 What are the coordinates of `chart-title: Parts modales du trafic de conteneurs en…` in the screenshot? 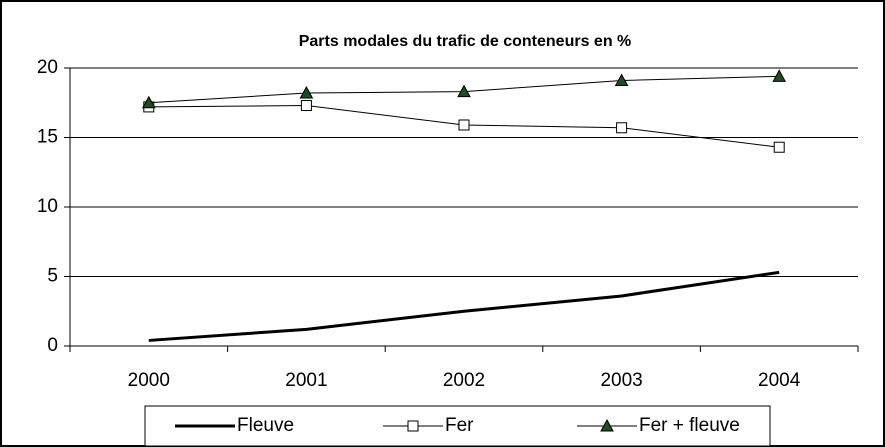 It's located at (465, 41).